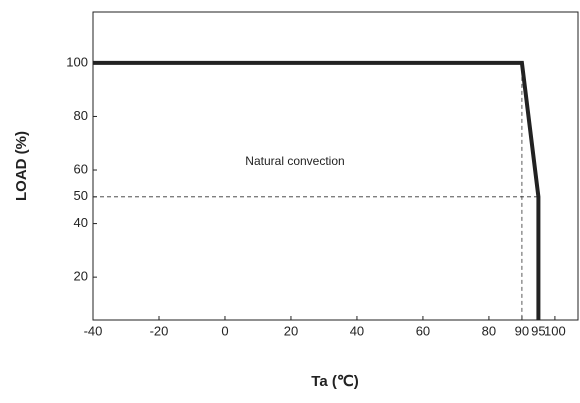  What do you see at coordinates (93, 330) in the screenshot?
I see `x-tick-label: -40` at bounding box center [93, 330].